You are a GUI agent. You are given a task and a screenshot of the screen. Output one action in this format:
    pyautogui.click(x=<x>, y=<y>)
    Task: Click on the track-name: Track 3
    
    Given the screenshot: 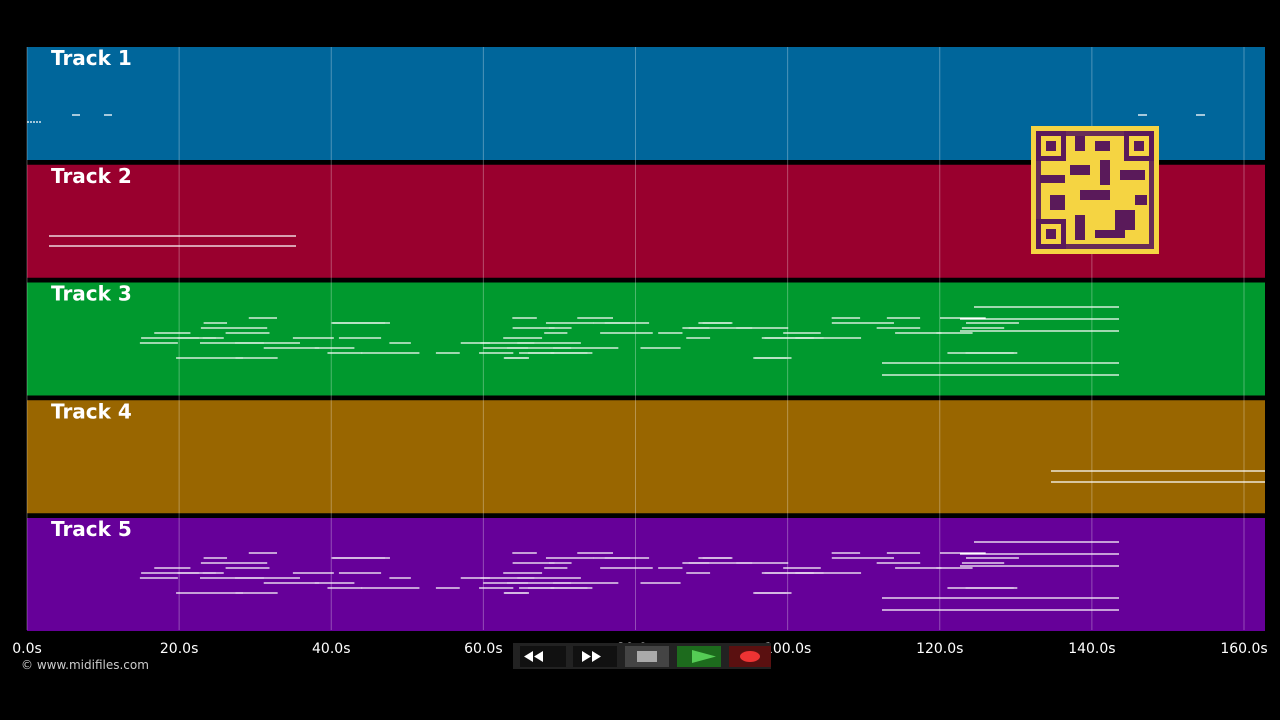 What is the action you would take?
    pyautogui.click(x=91, y=294)
    